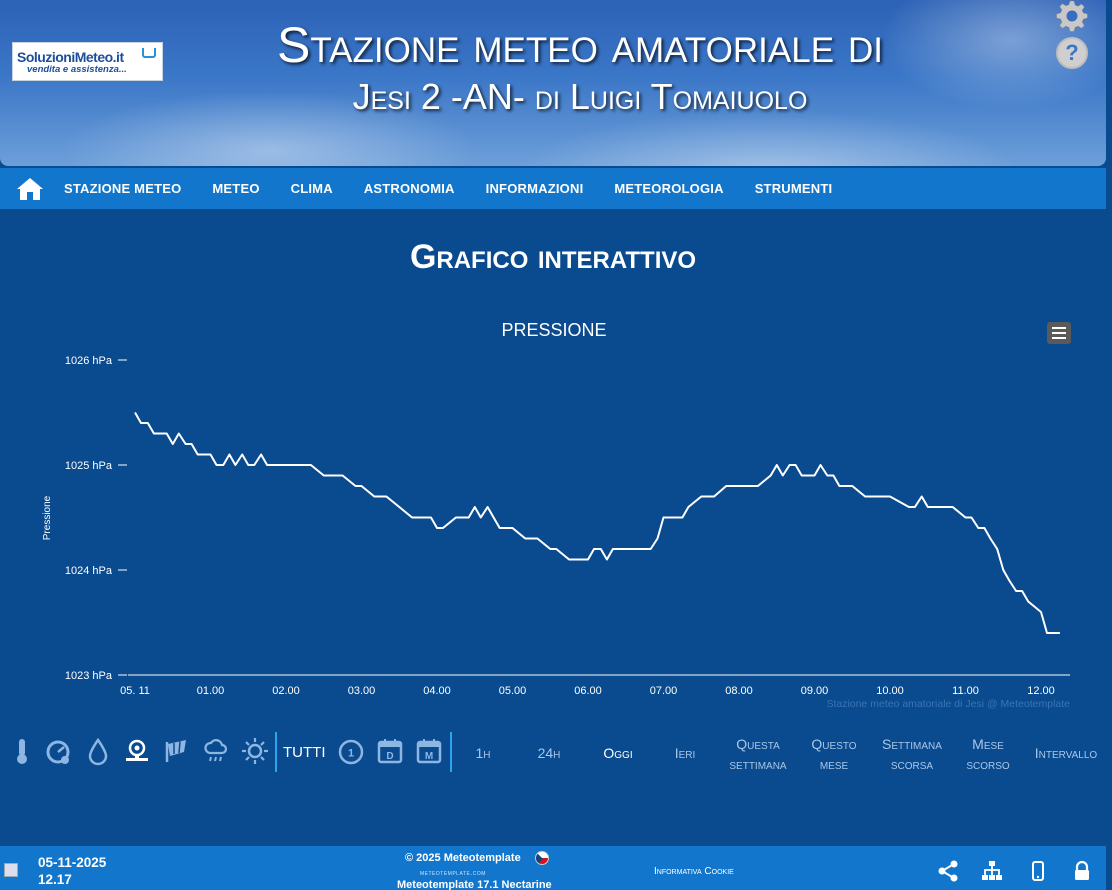  What do you see at coordinates (70, 56) in the screenshot?
I see `logo-text: SoluzioniMeteo.it` at bounding box center [70, 56].